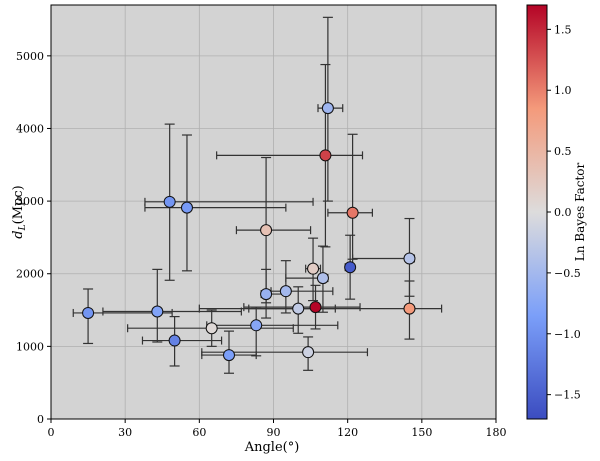  What do you see at coordinates (125, 432) in the screenshot?
I see `x-tick-label: 30` at bounding box center [125, 432].